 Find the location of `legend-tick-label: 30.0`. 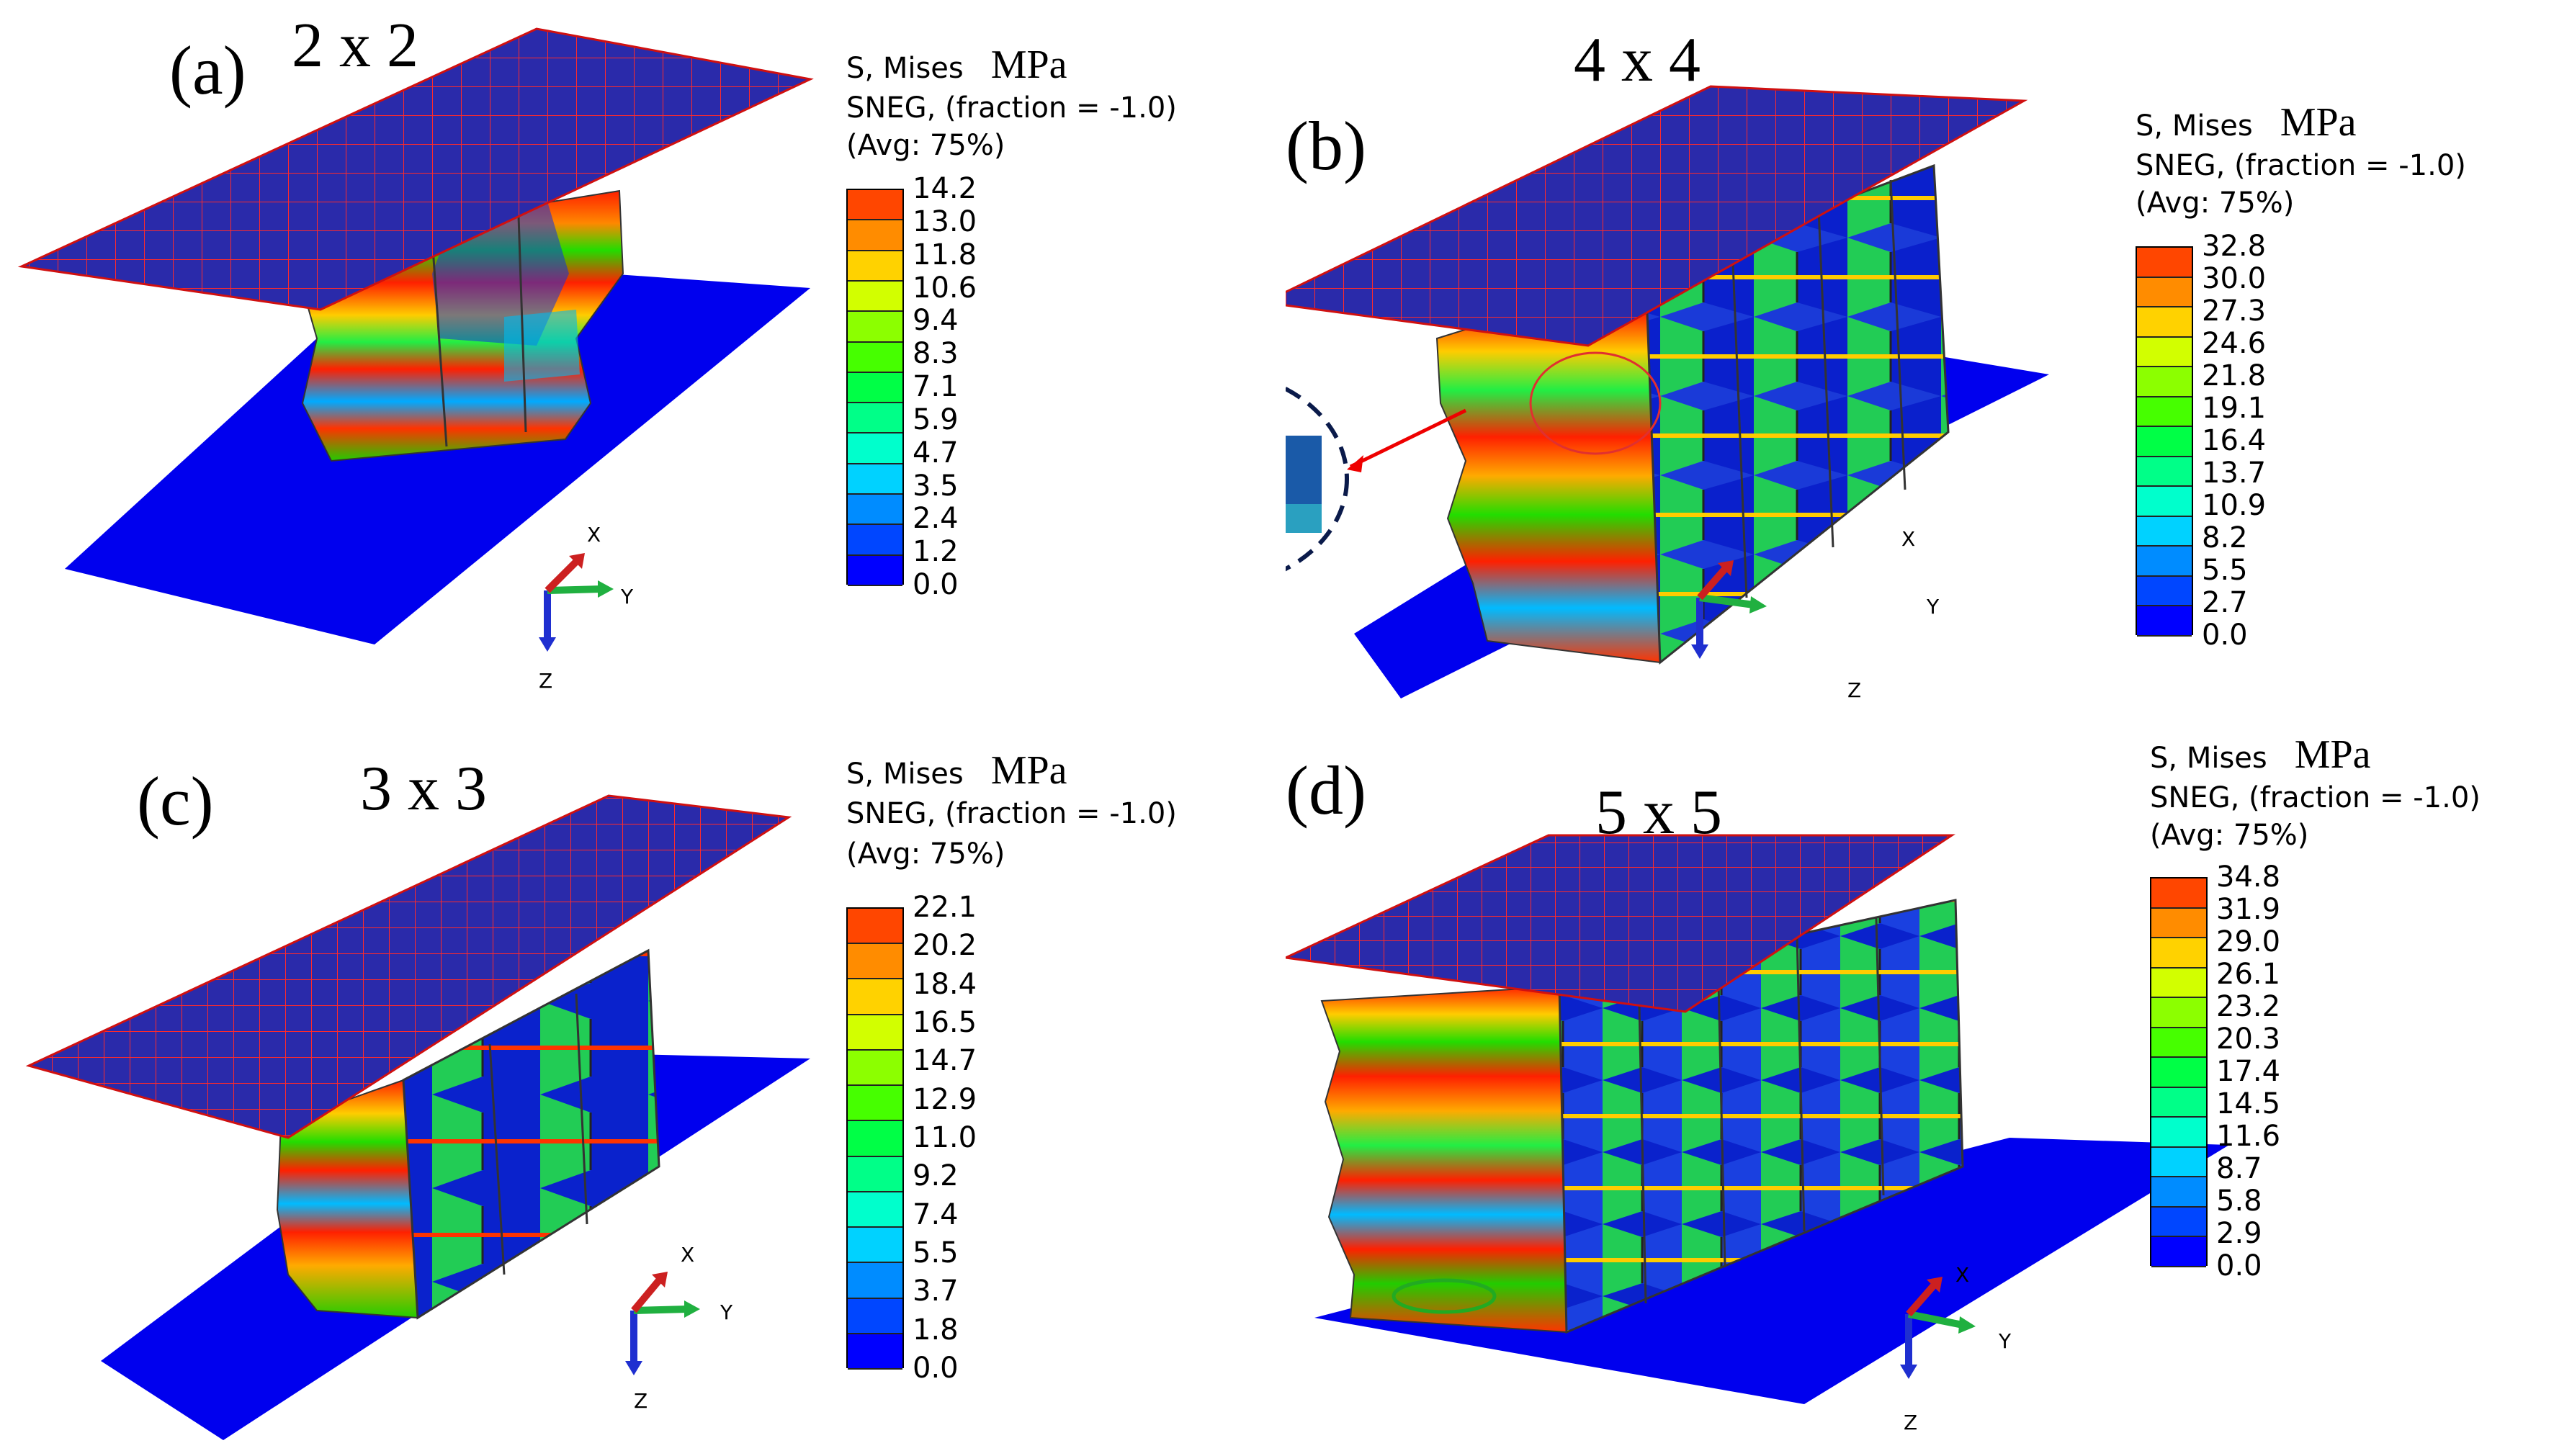

legend-tick-label: 30.0 is located at coordinates (2234, 278).